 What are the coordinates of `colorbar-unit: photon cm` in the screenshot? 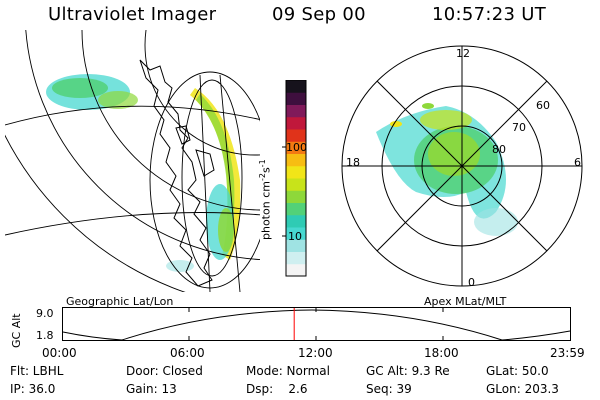 It's located at (266, 210).